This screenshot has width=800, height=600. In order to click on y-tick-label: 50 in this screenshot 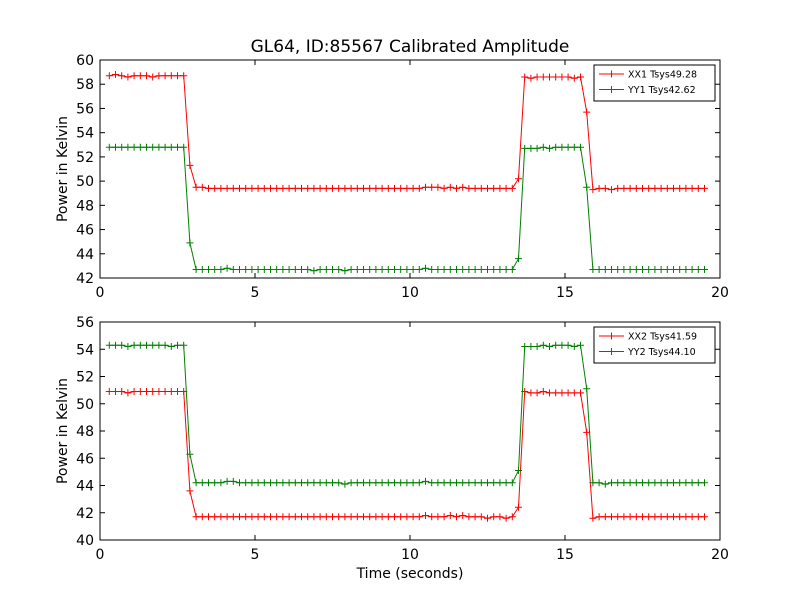, I will do `click(85, 405)`.